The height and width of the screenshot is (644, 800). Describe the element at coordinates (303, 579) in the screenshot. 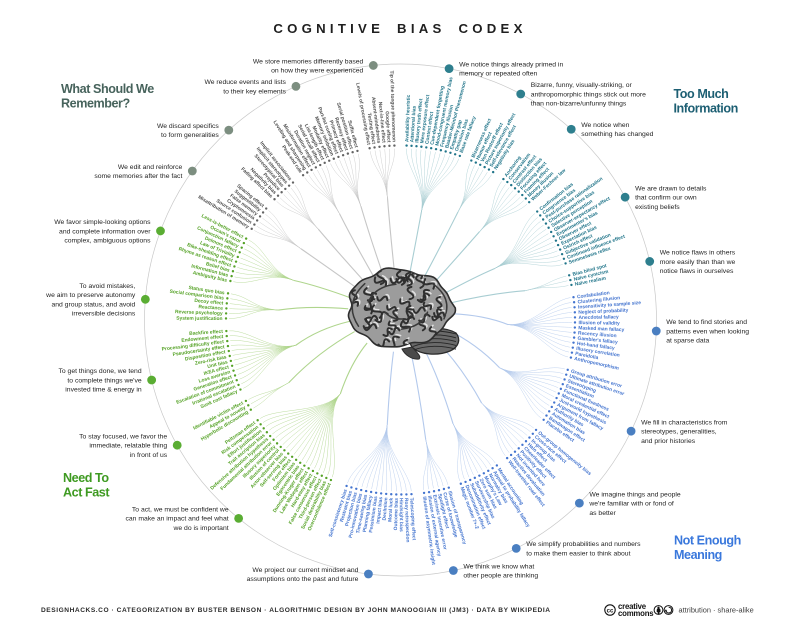

I see `svg-text:assumptions onto the past and: assumptions onto the past and future` at that location.